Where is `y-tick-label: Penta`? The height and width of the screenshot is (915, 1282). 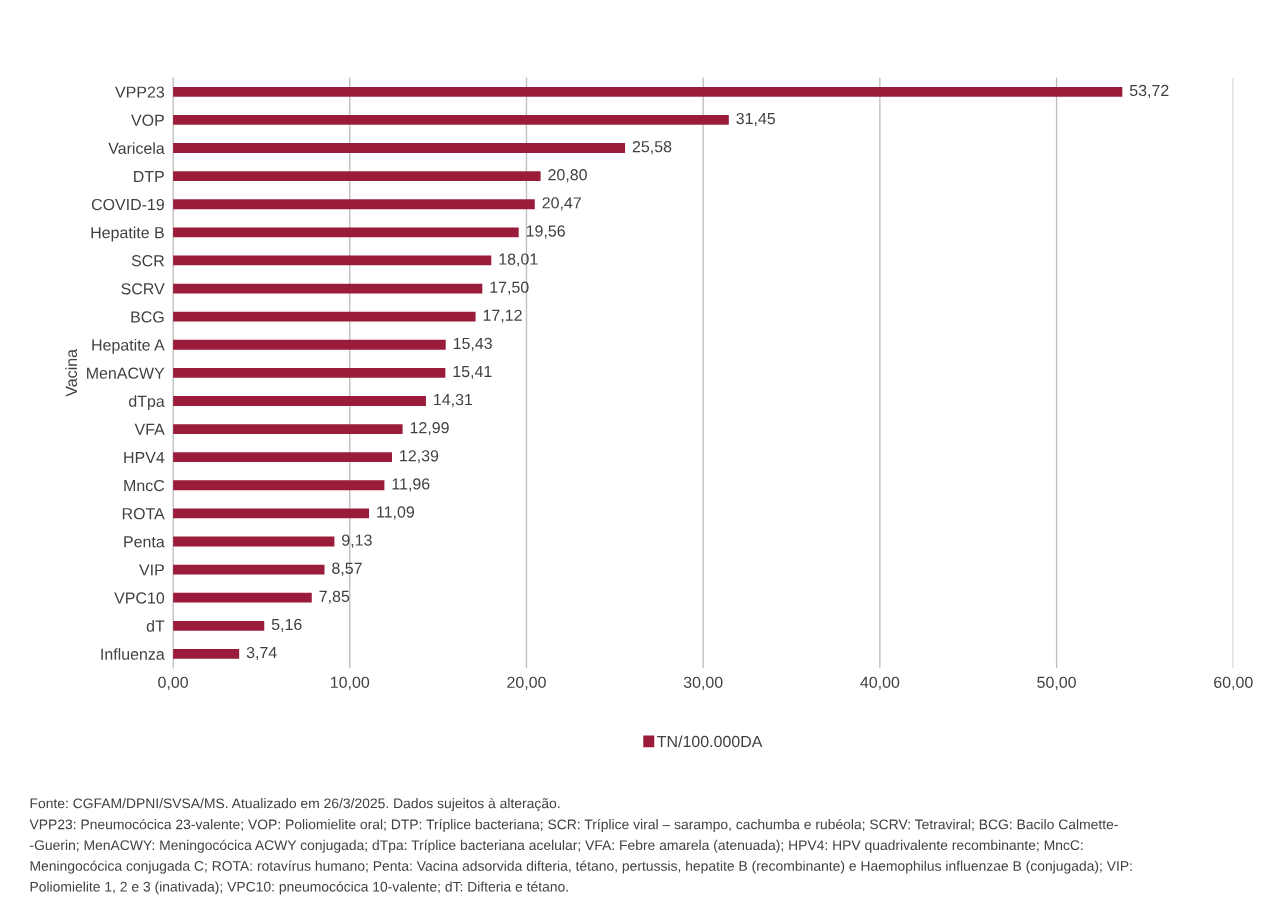 y-tick-label: Penta is located at coordinates (144, 542).